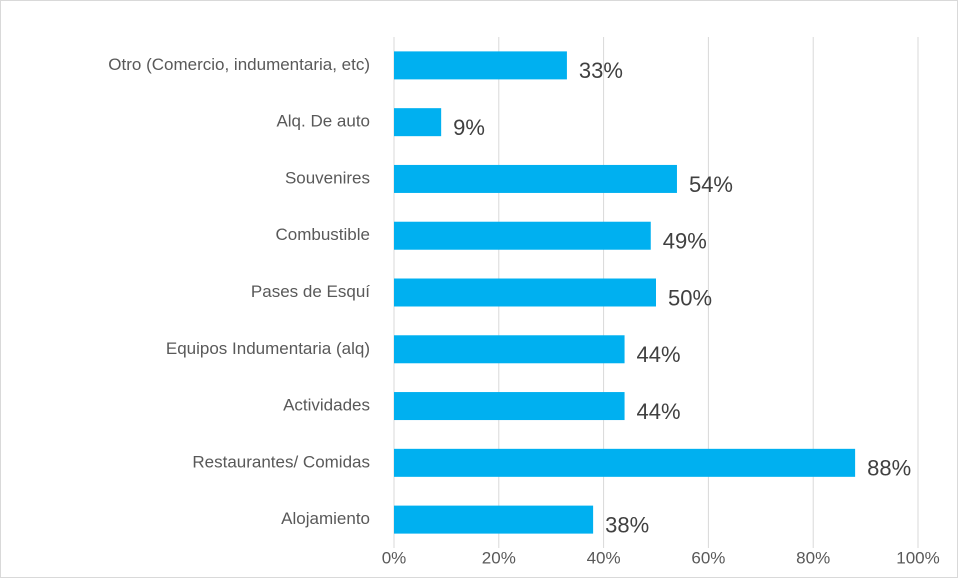 The width and height of the screenshot is (958, 578). I want to click on value-label: 33%, so click(601, 70).